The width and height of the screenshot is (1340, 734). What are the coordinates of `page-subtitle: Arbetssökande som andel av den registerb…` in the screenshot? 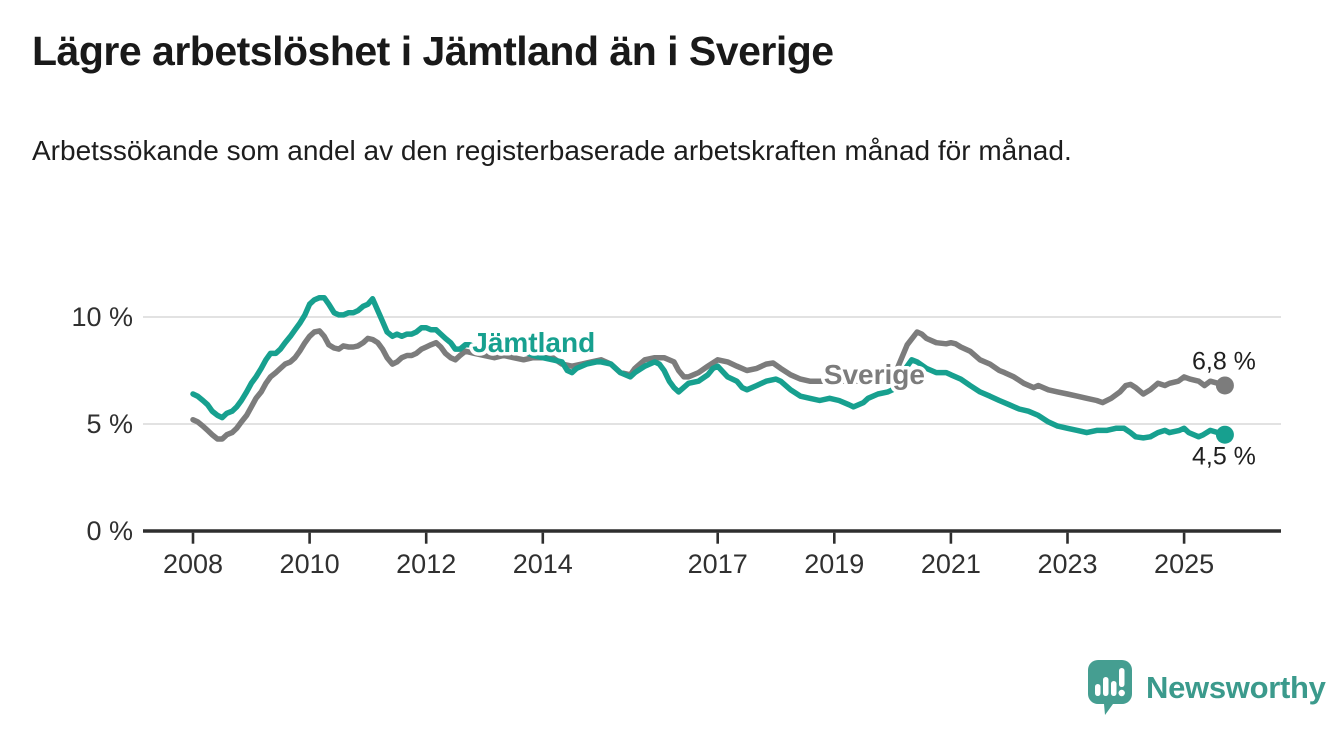 It's located at (552, 150).